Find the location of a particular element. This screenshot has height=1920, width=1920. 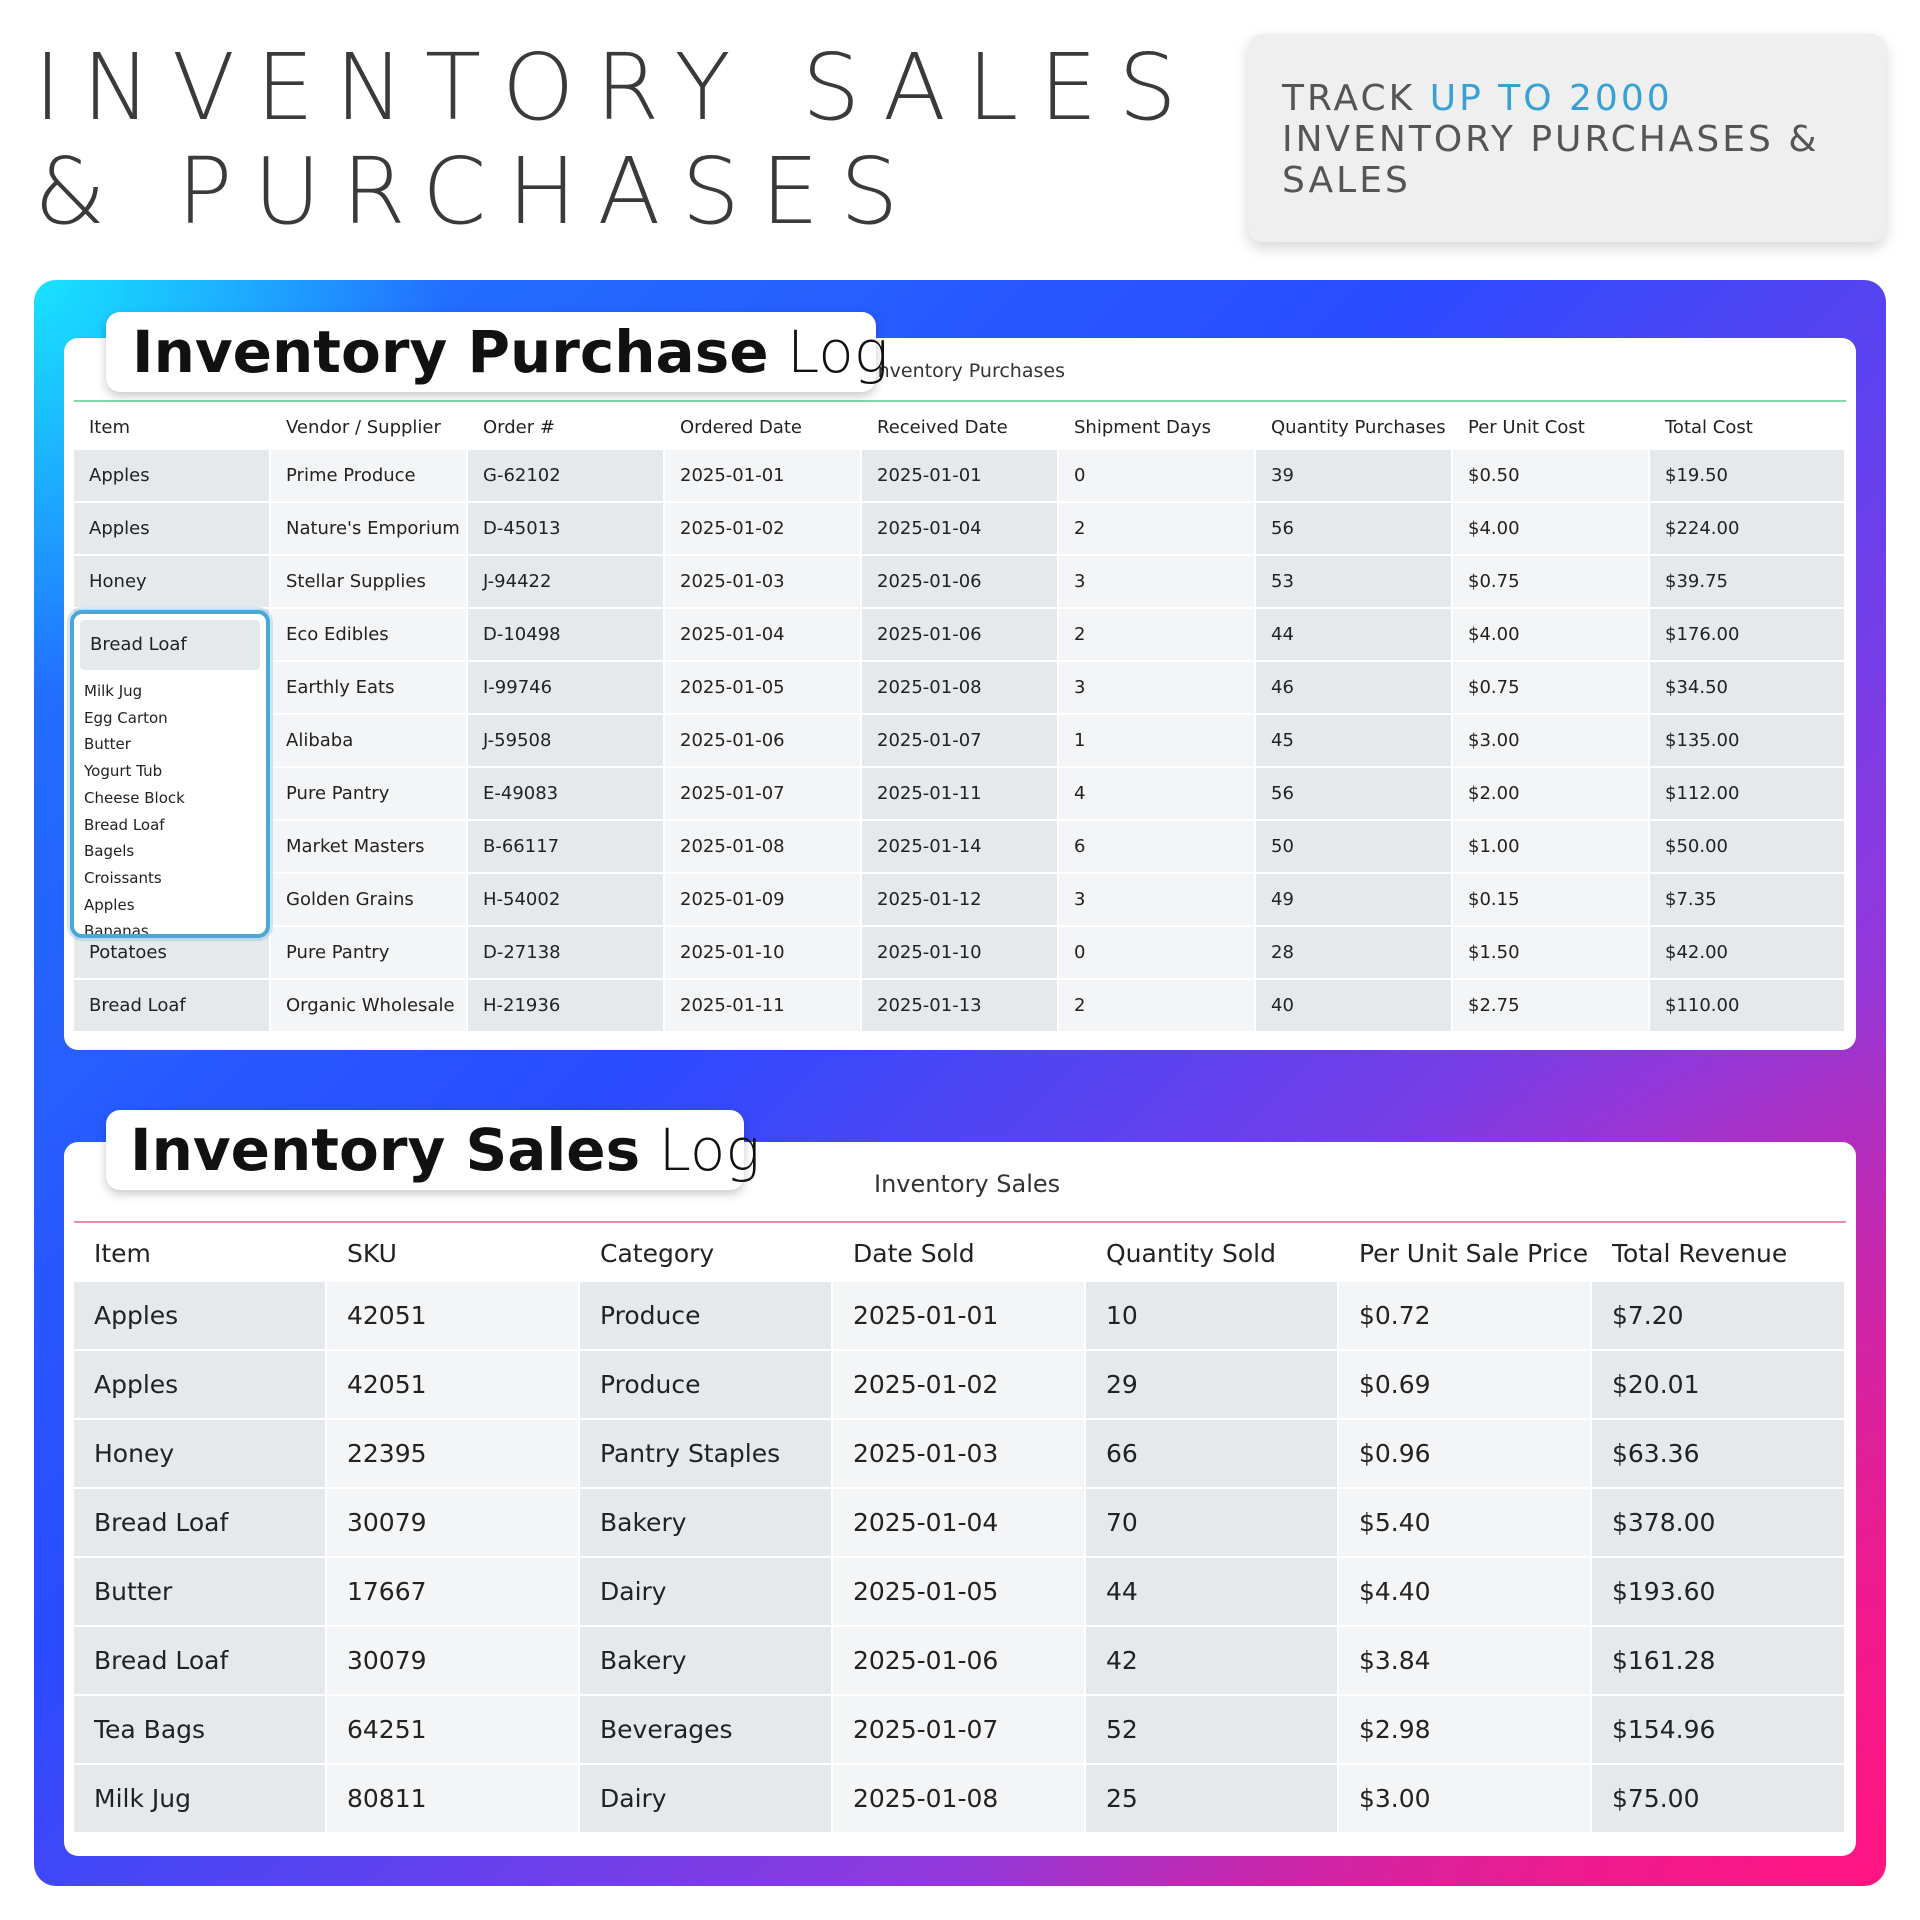

table-cell: $50.00 is located at coordinates (1748, 847).